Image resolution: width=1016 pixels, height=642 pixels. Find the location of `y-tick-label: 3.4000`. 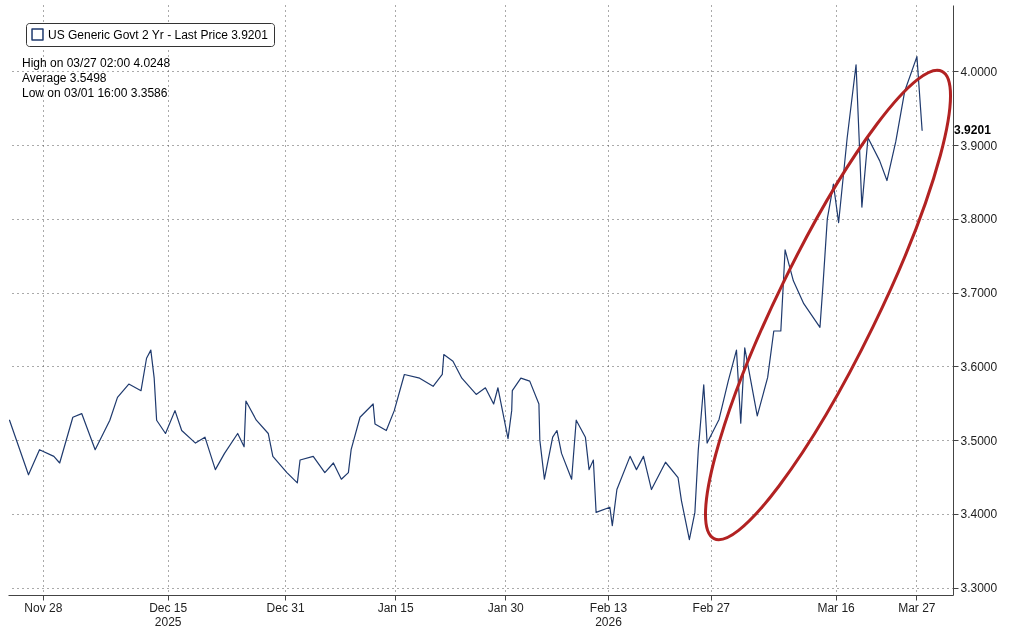

y-tick-label: 3.4000 is located at coordinates (979, 514).